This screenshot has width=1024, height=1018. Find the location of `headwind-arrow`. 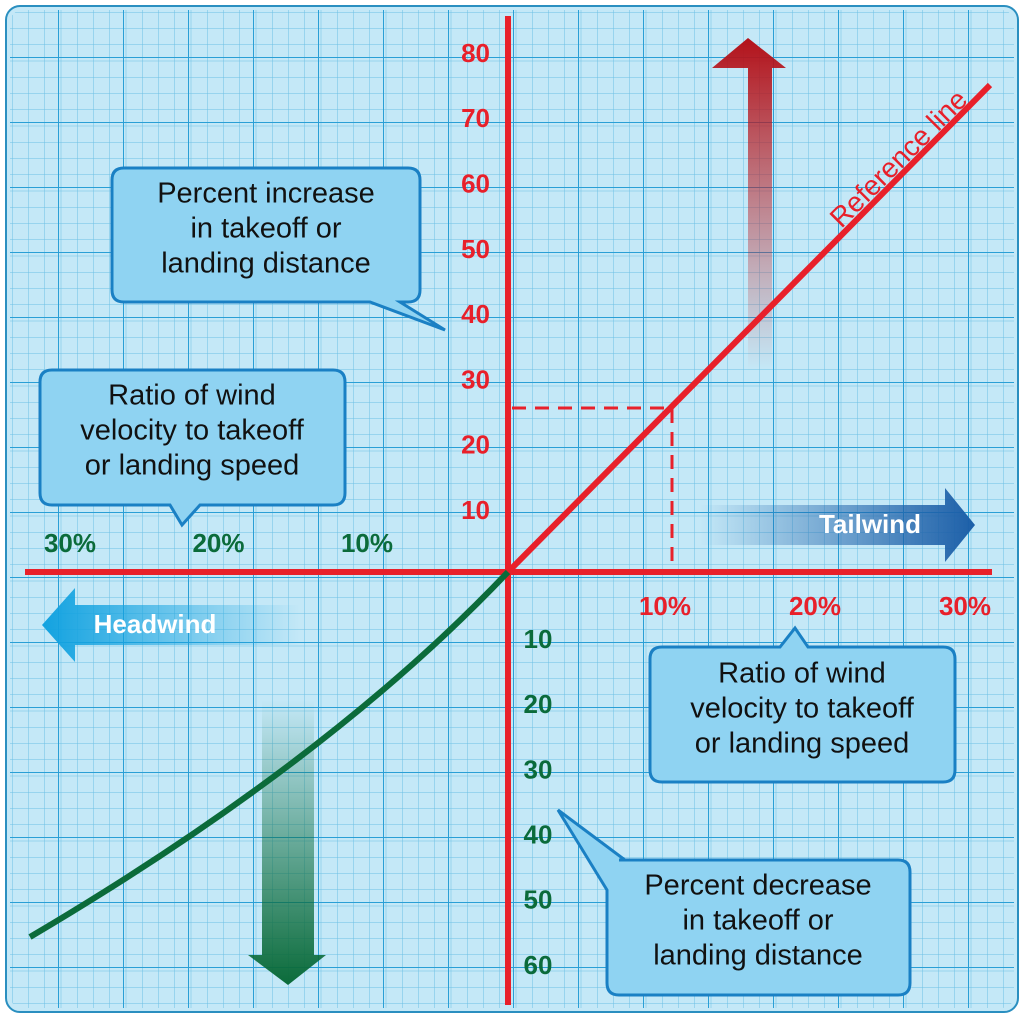

headwind-arrow is located at coordinates (171, 625).